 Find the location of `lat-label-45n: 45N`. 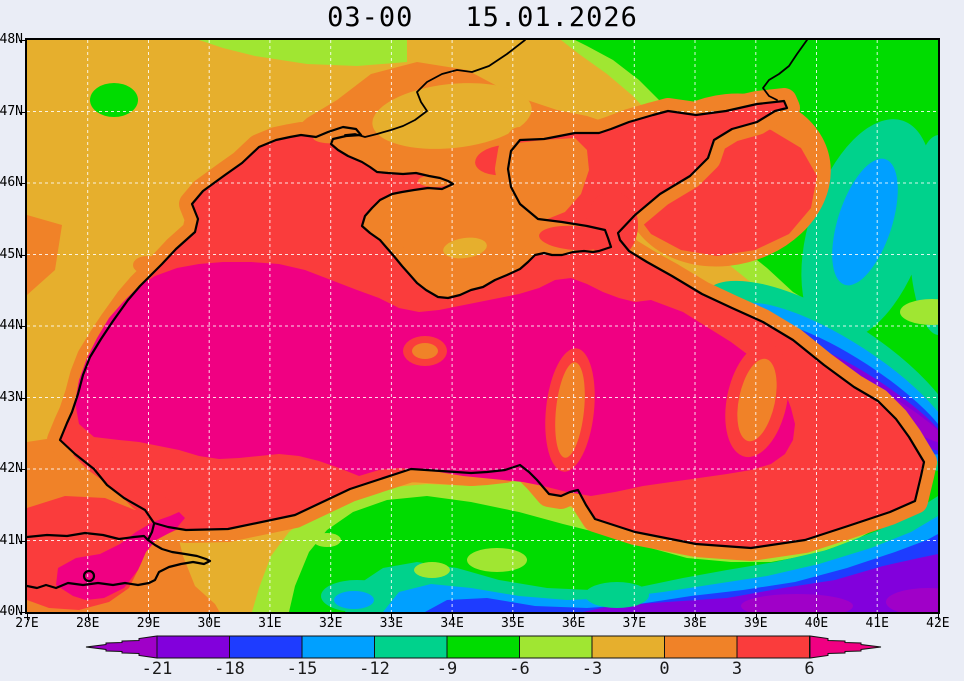

lat-label-45n: 45N is located at coordinates (11, 254).